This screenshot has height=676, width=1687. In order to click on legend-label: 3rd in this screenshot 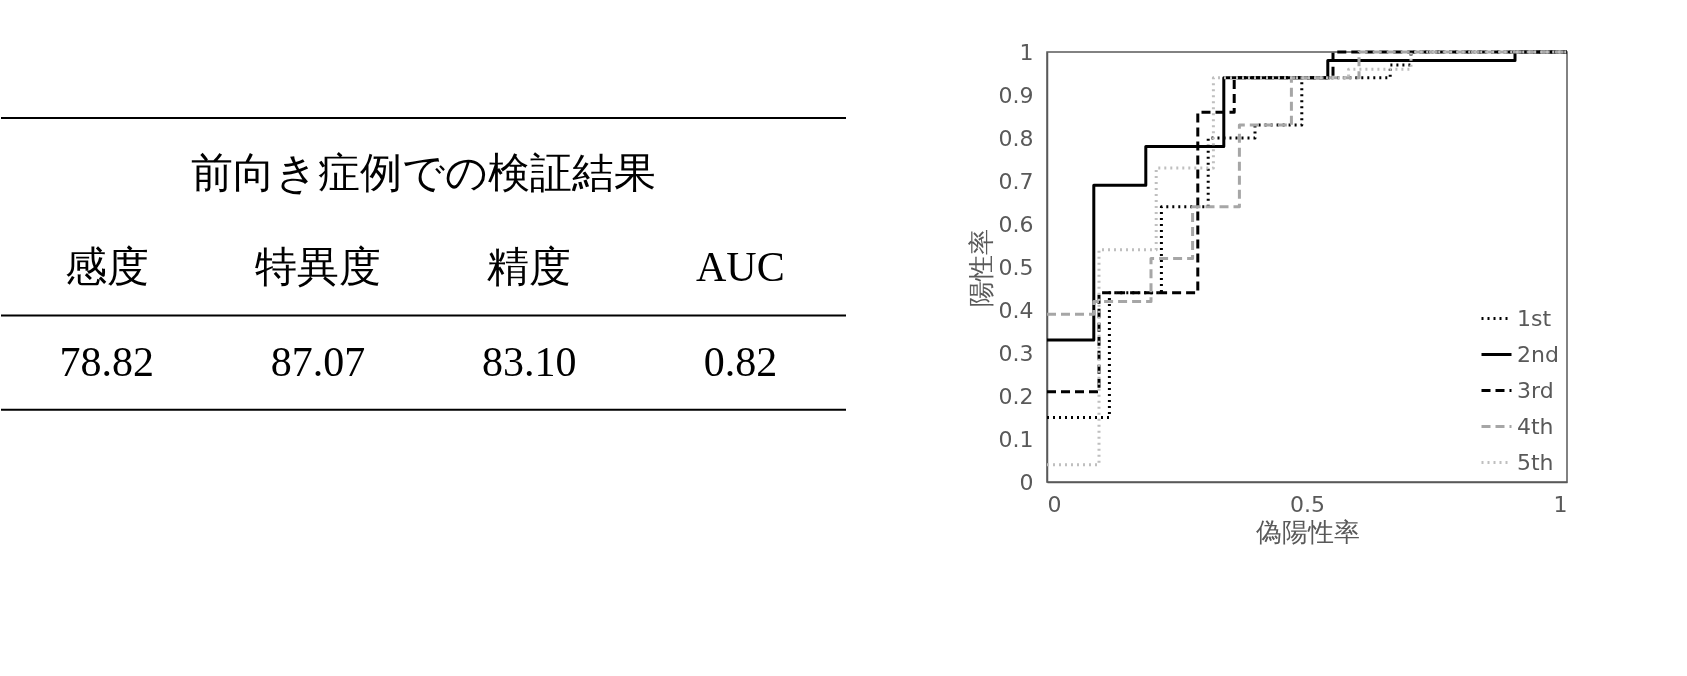, I will do `click(1535, 390)`.